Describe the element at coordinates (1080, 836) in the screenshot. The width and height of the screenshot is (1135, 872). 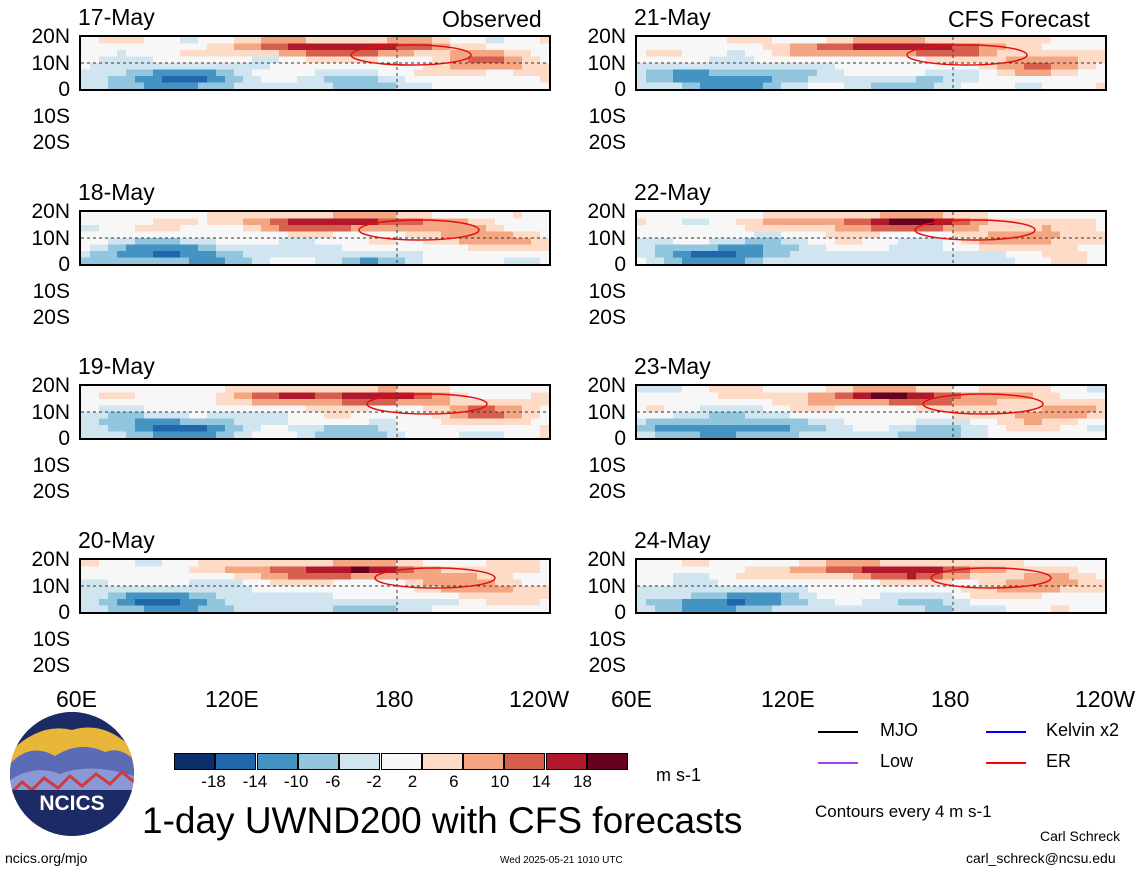
I see `author-name: Carl Schreck` at that location.